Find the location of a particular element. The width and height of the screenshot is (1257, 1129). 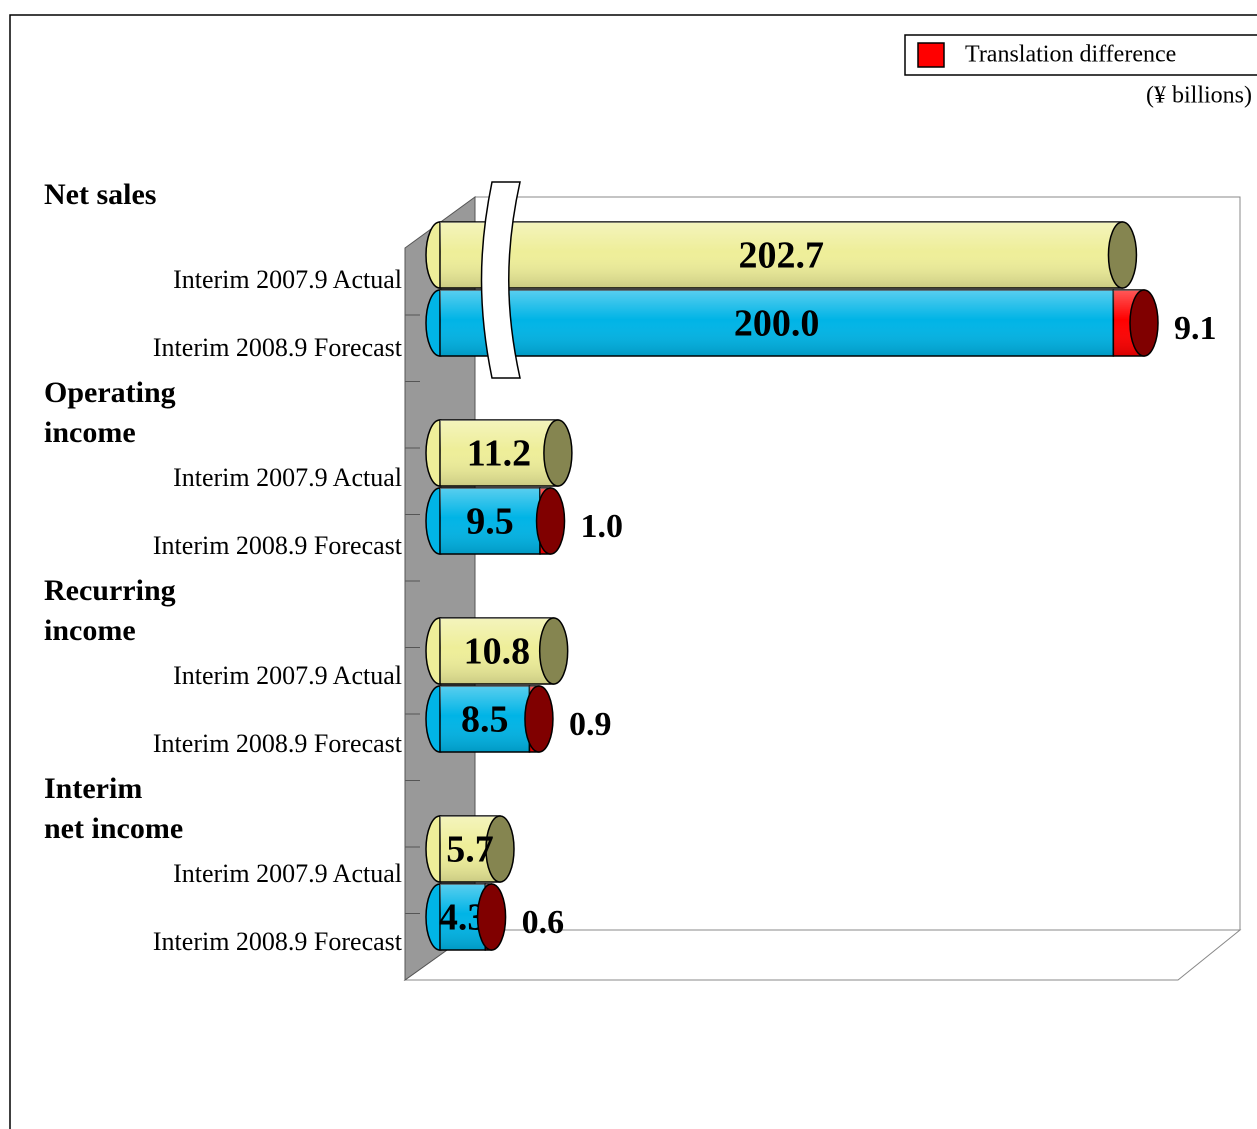

group-label: Net sales is located at coordinates (100, 194).